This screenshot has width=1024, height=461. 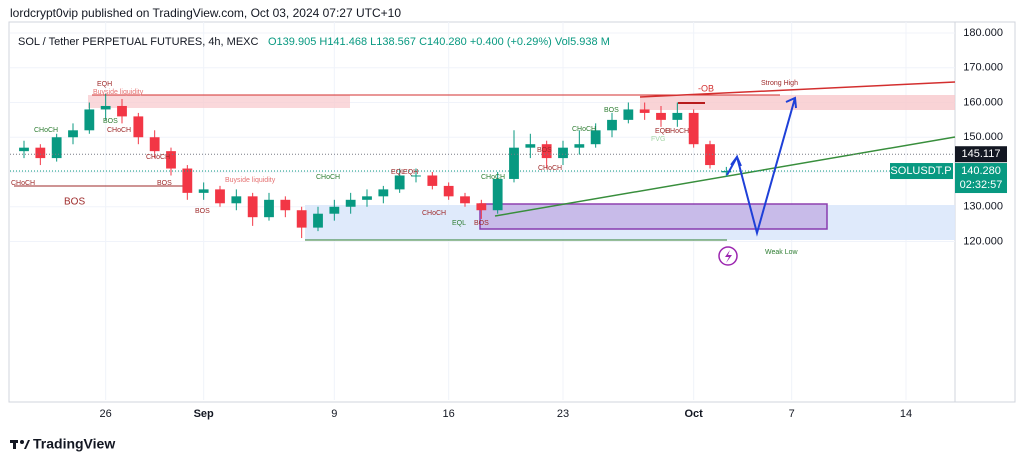 I want to click on x-tick-label: 14, so click(x=906, y=414).